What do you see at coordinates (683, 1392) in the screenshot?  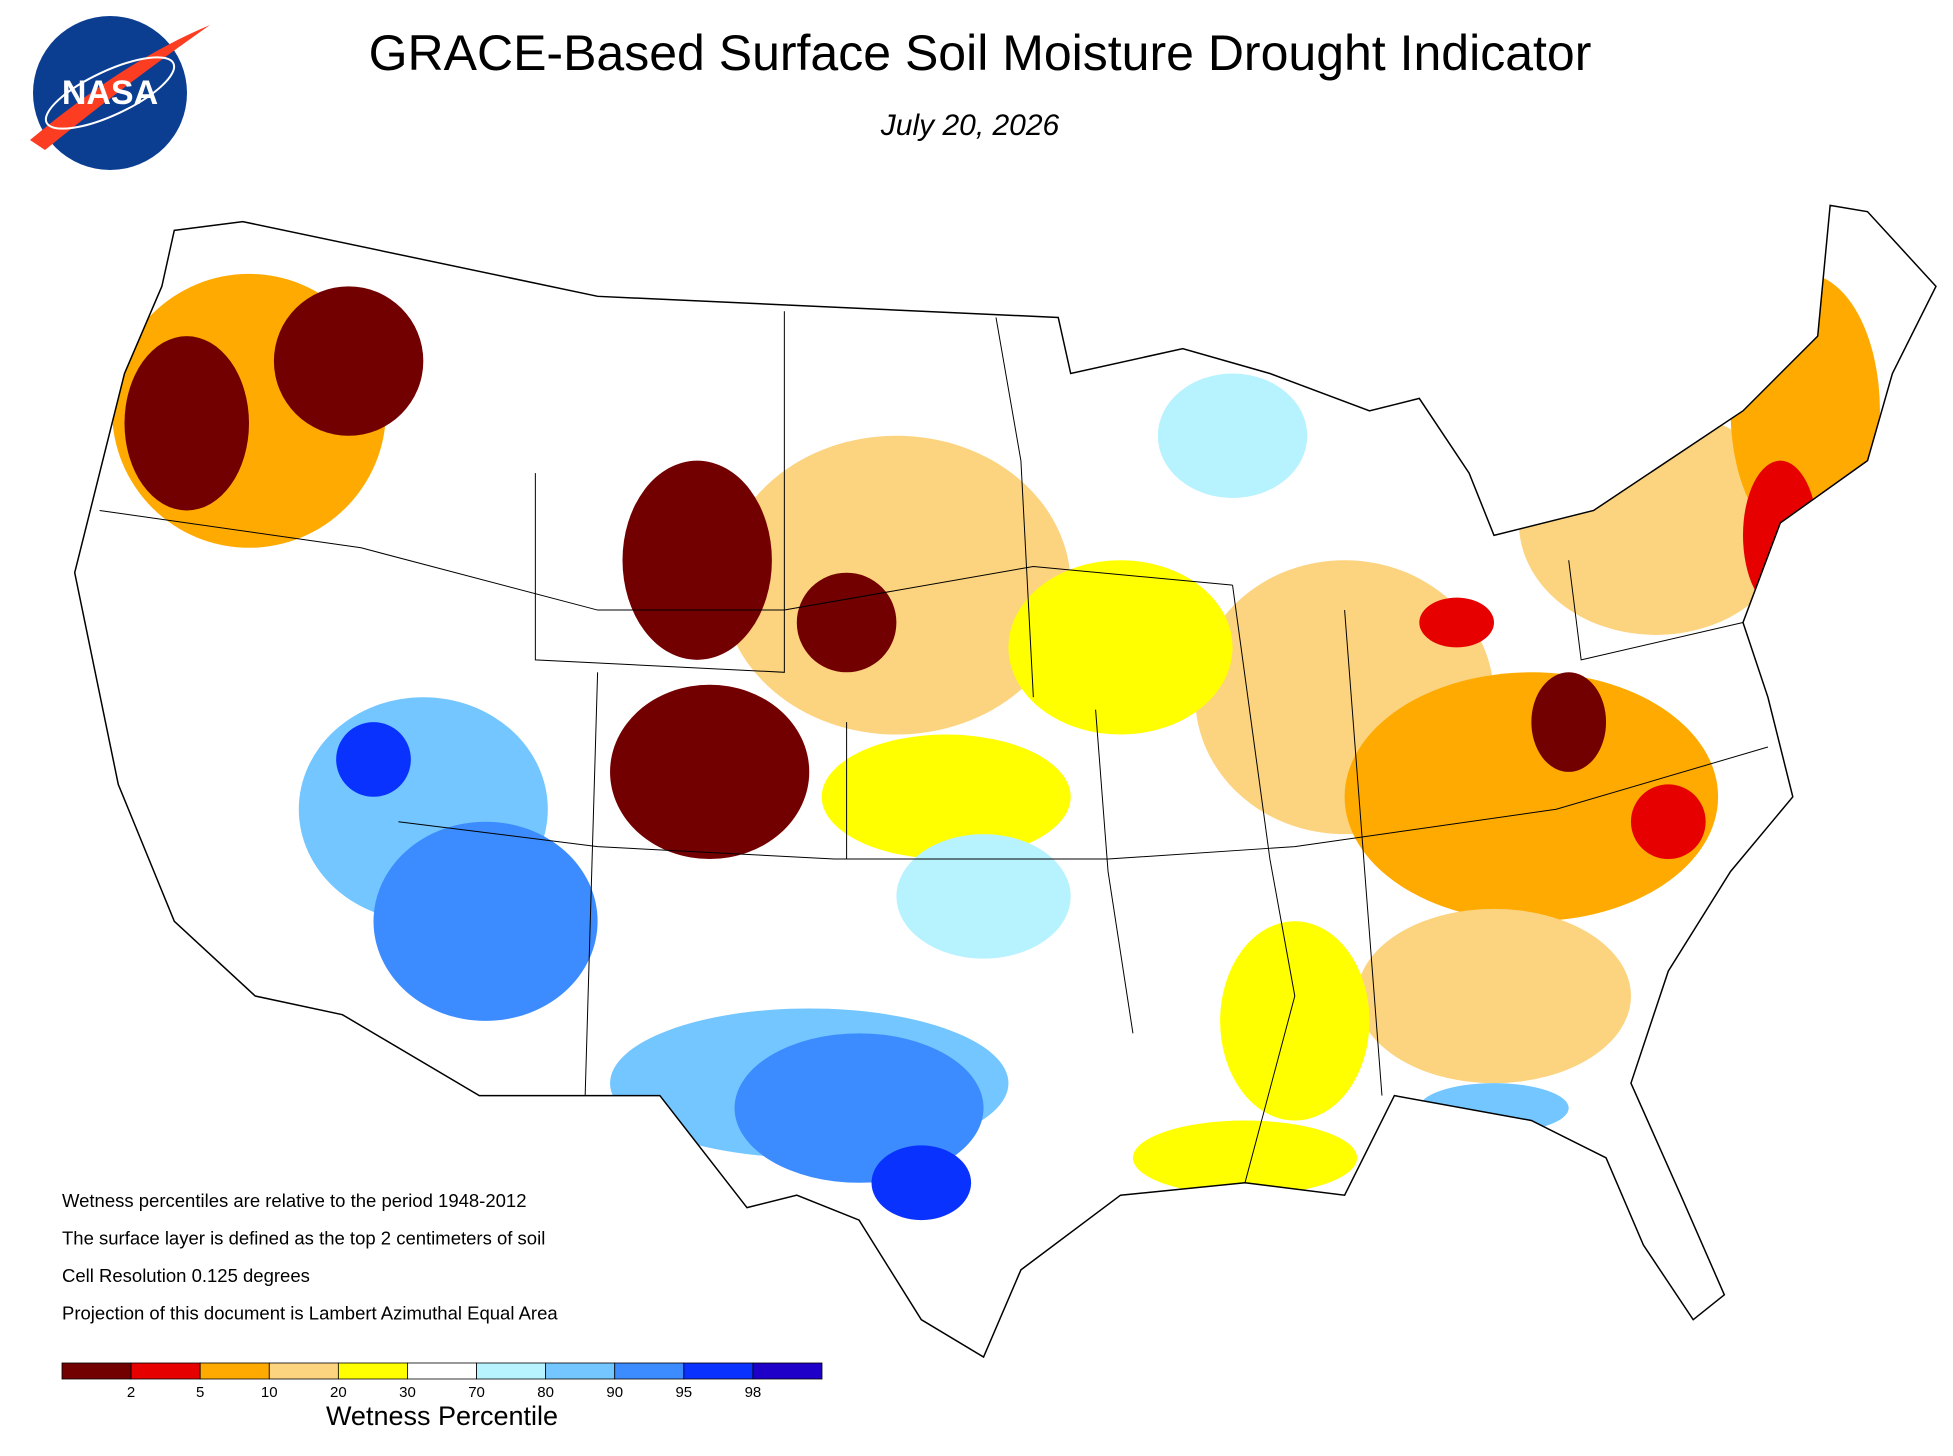 I see `legend-tick-label: 95` at bounding box center [683, 1392].